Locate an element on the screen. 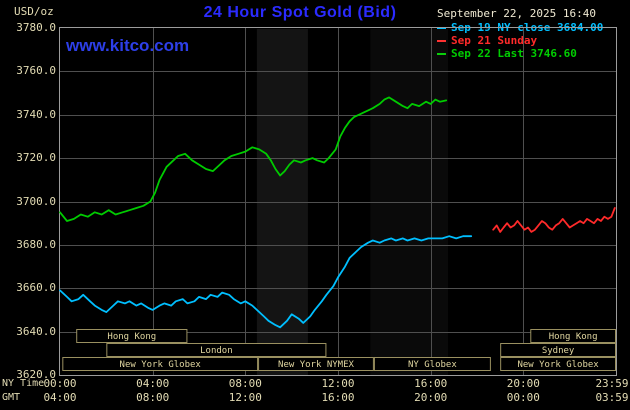 This screenshot has height=410, width=630. y-axis-tick-label: 3680.0 is located at coordinates (36, 244).